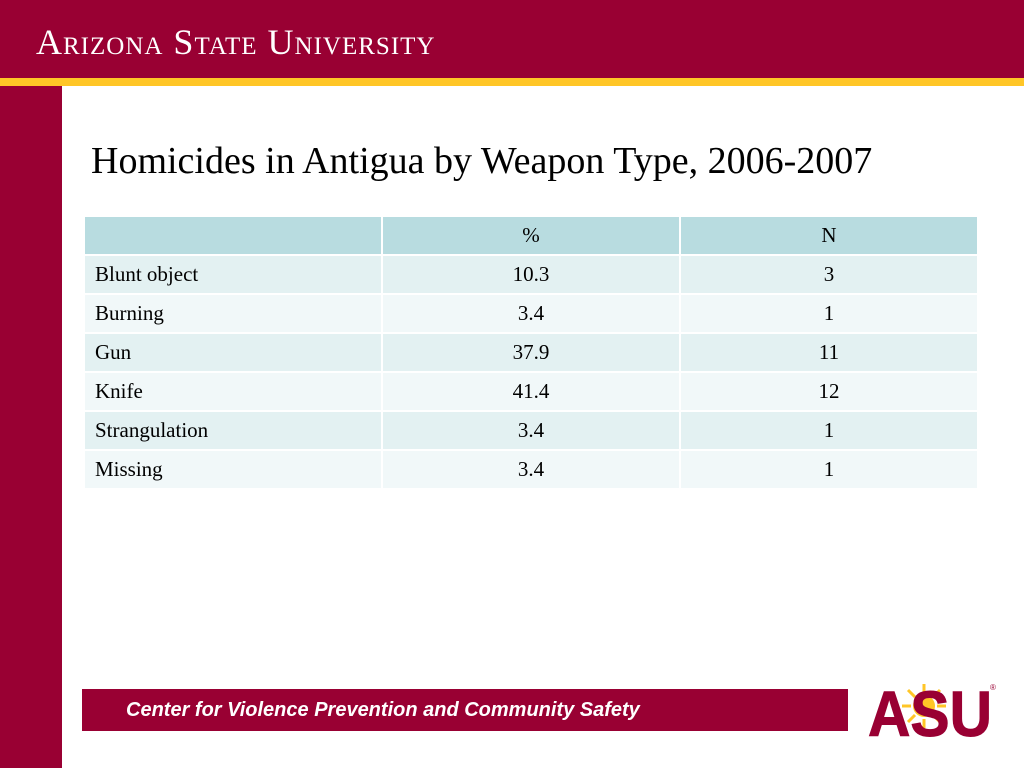  I want to click on table-header-row: % N, so click(531, 235).